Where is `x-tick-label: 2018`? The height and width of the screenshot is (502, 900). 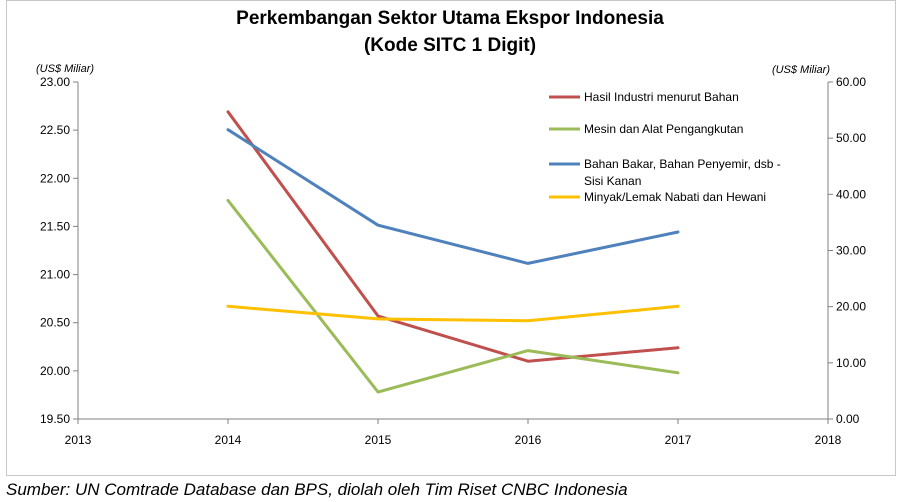
x-tick-label: 2018 is located at coordinates (828, 440).